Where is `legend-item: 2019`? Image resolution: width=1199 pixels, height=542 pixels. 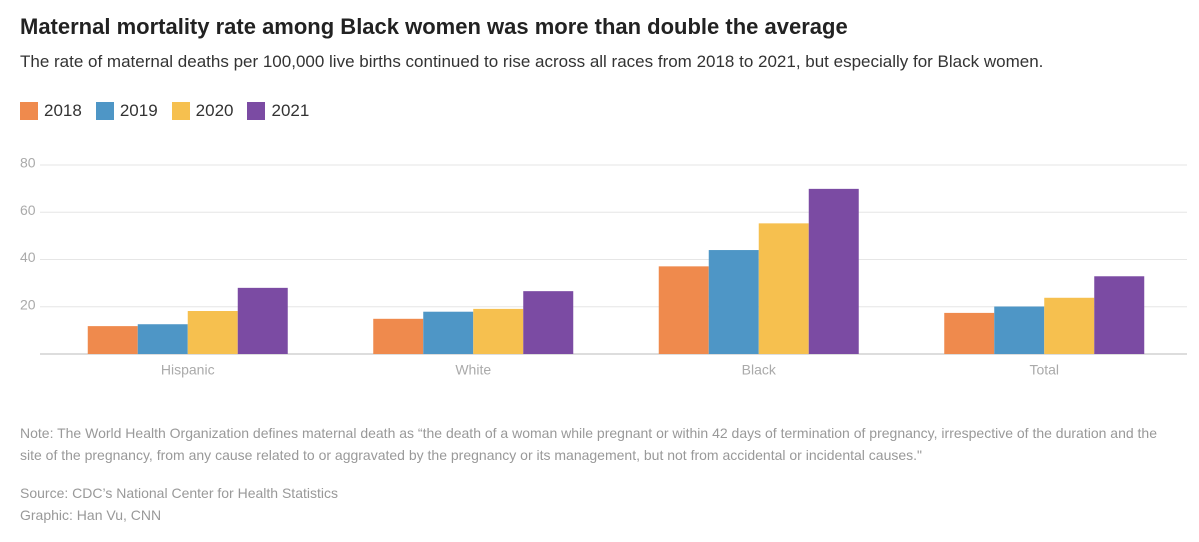 legend-item: 2019 is located at coordinates (126, 111).